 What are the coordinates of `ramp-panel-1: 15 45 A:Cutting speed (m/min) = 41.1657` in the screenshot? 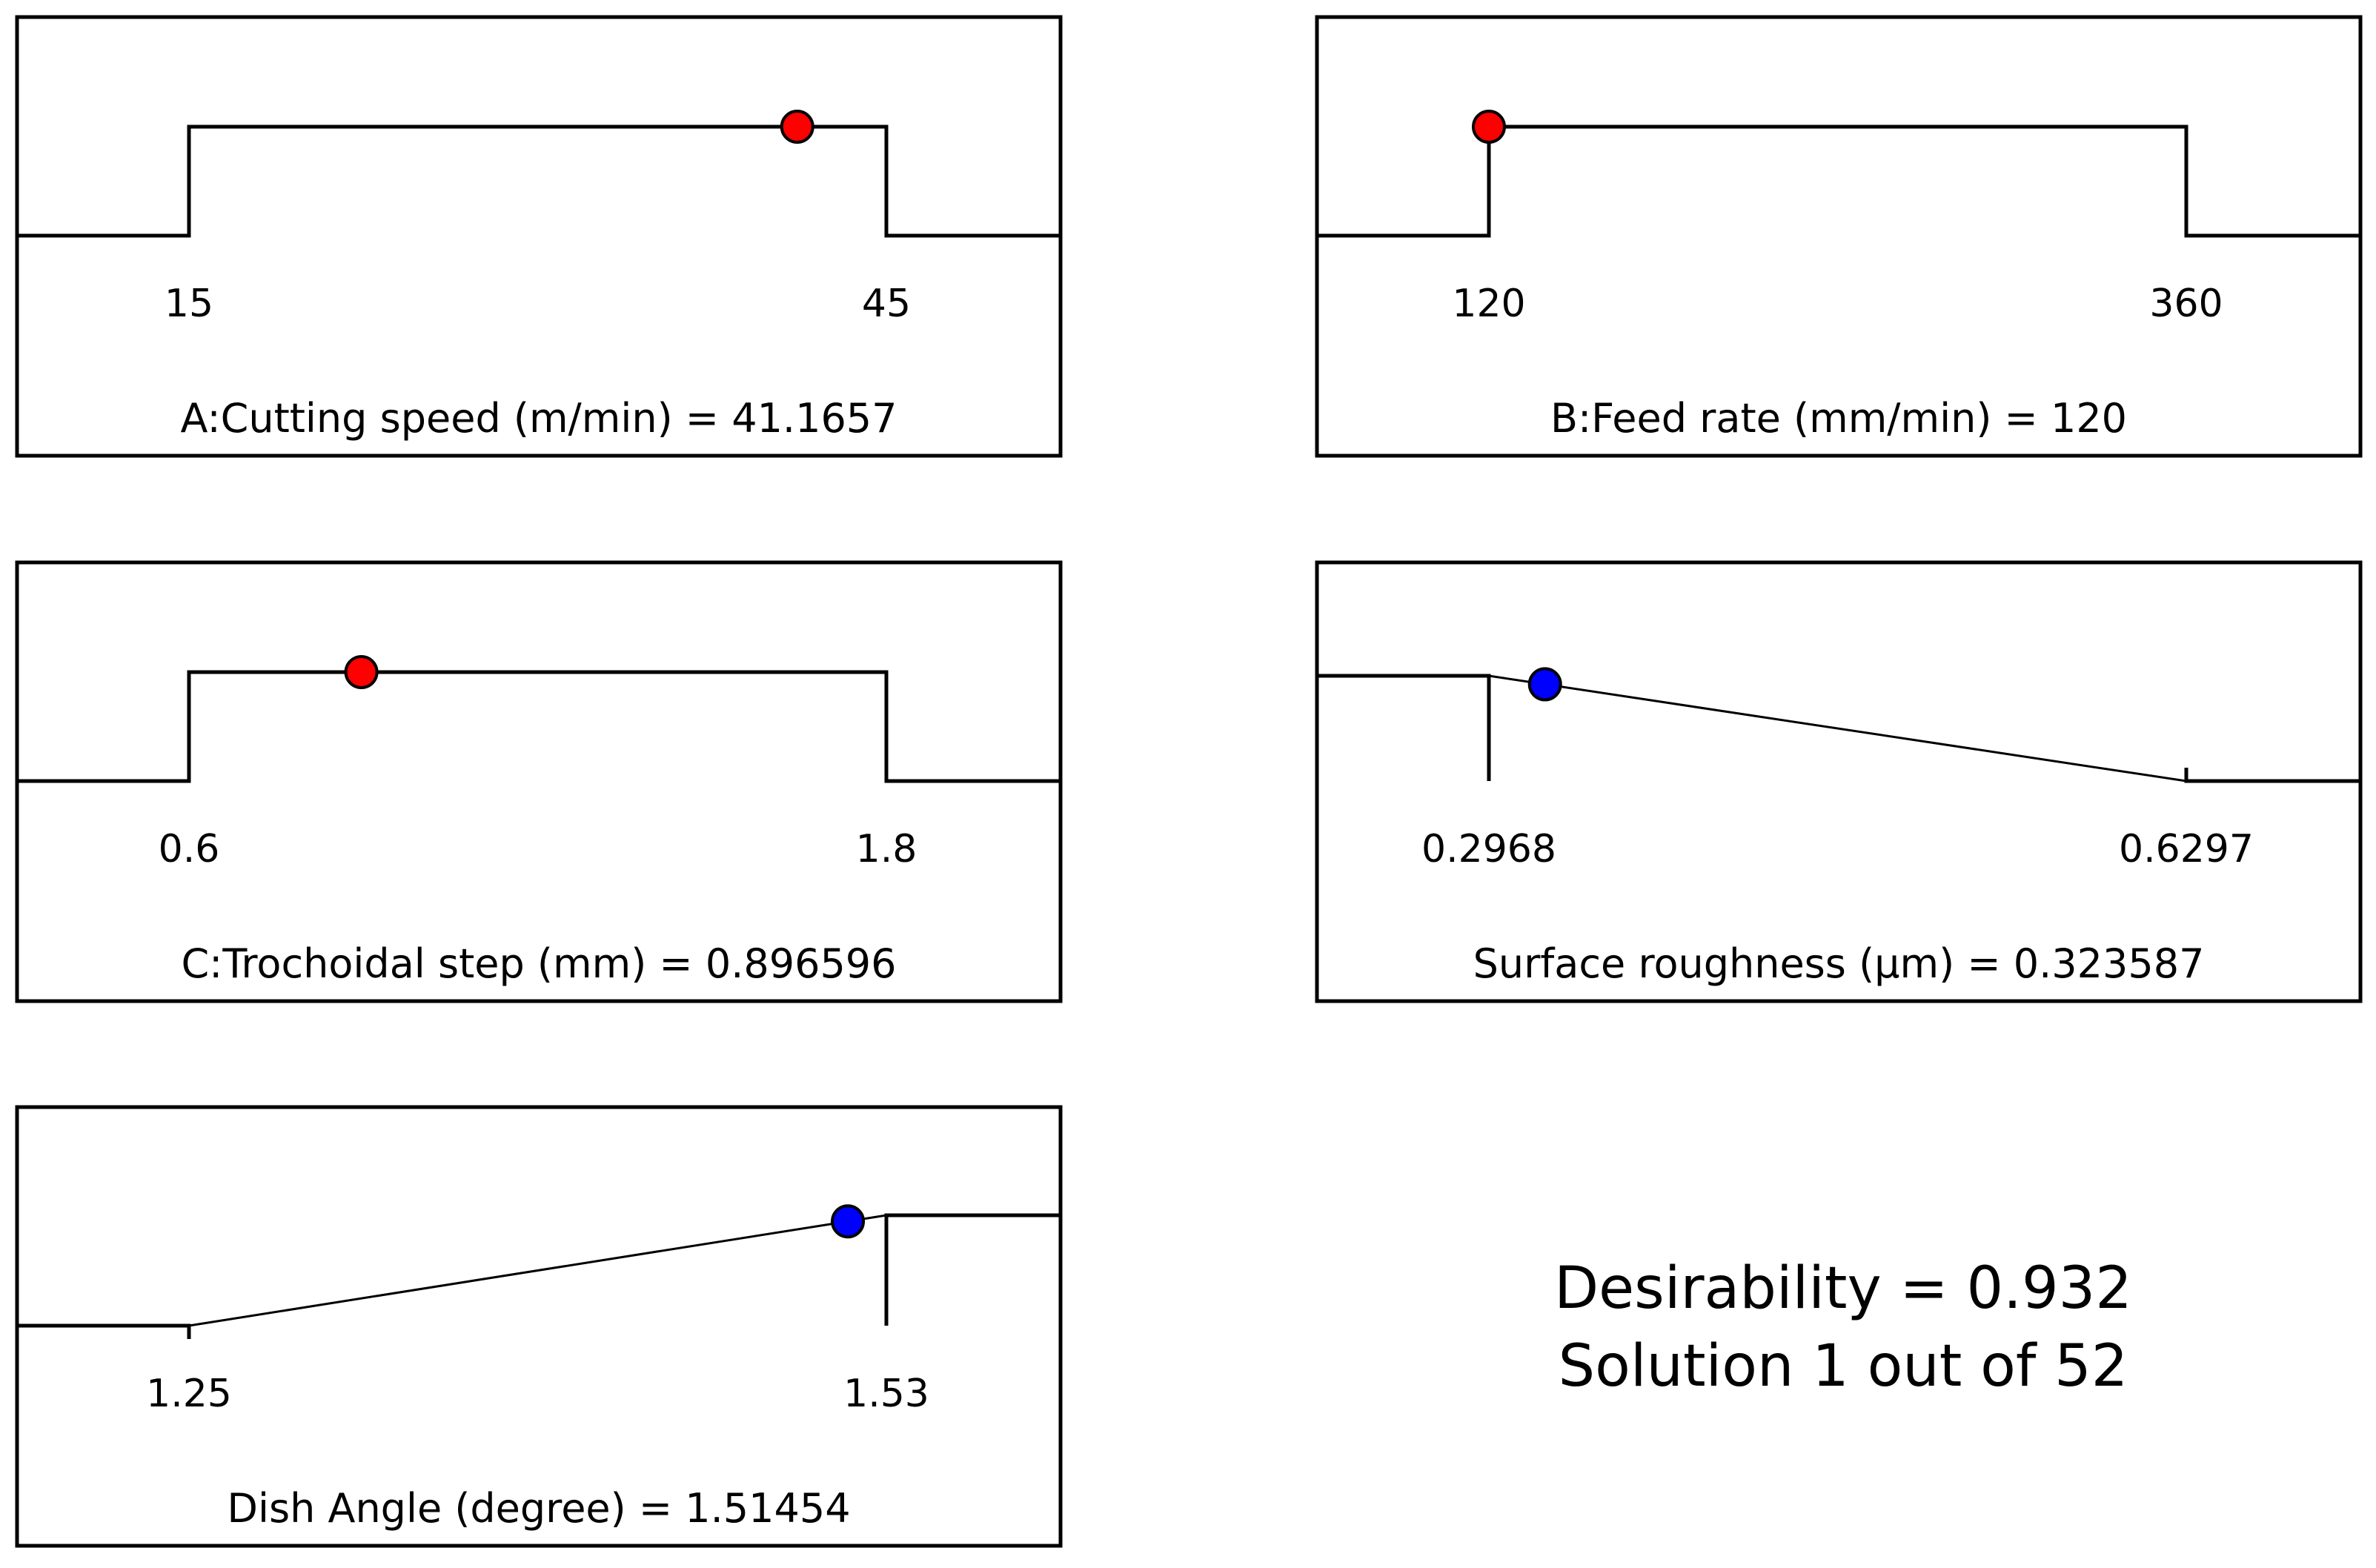 It's located at (539, 236).